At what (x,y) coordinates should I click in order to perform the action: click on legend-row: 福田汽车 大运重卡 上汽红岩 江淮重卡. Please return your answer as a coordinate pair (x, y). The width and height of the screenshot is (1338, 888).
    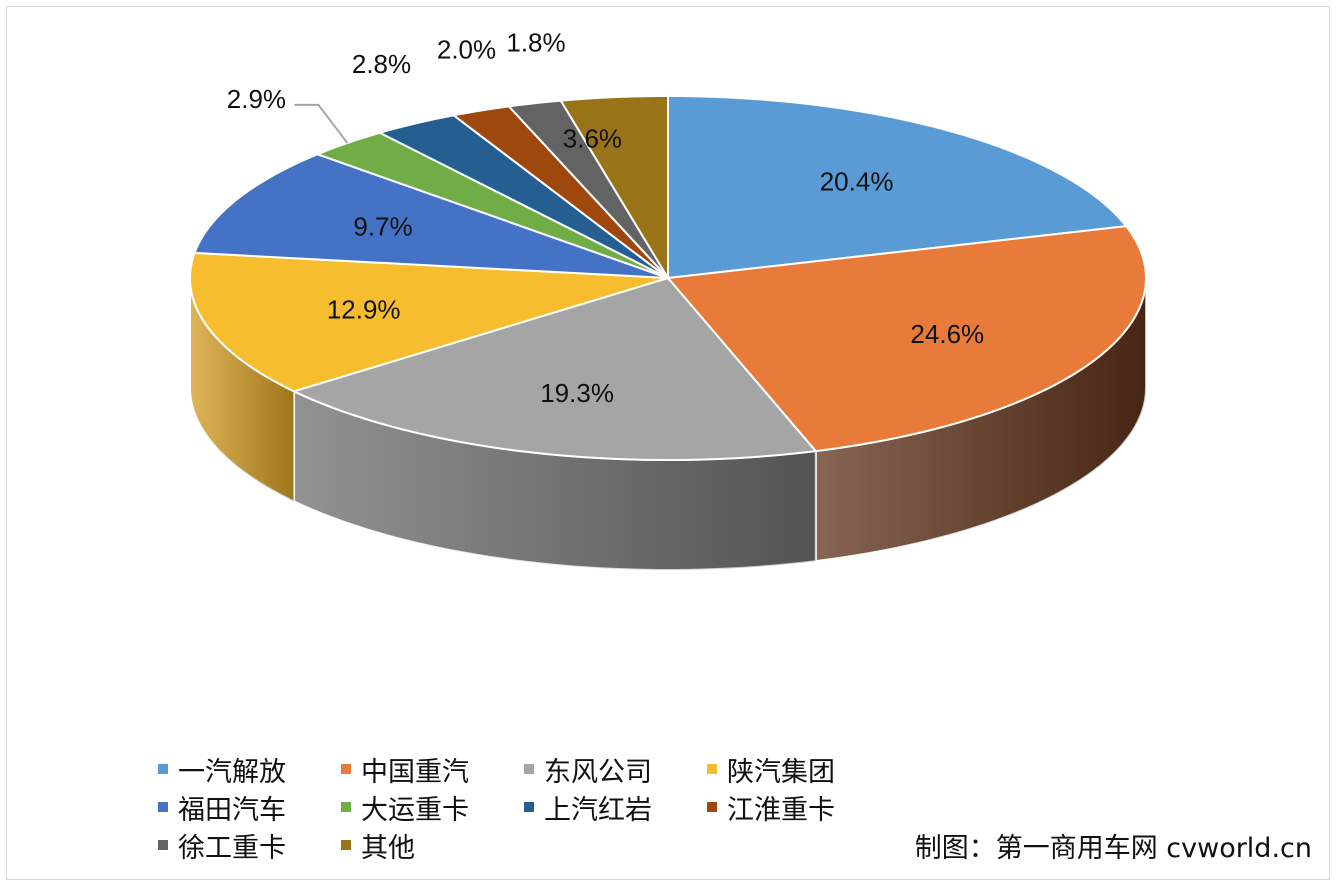
    Looking at the image, I should click on (538, 807).